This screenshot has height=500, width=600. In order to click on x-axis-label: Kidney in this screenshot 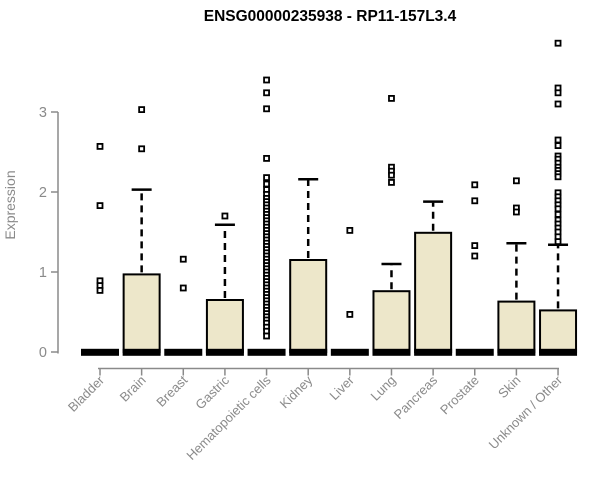, I will do `click(296, 391)`.